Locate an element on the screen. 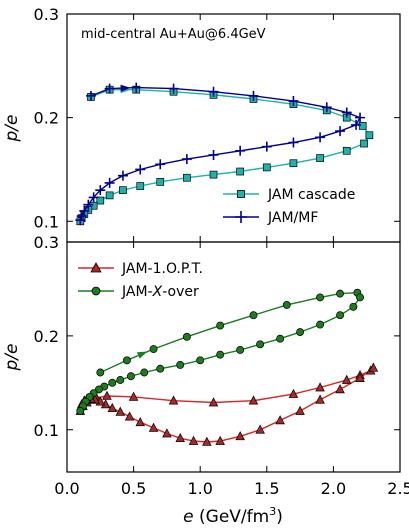 This screenshot has width=409, height=532. x-tick-label: 0.5 is located at coordinates (133, 488).